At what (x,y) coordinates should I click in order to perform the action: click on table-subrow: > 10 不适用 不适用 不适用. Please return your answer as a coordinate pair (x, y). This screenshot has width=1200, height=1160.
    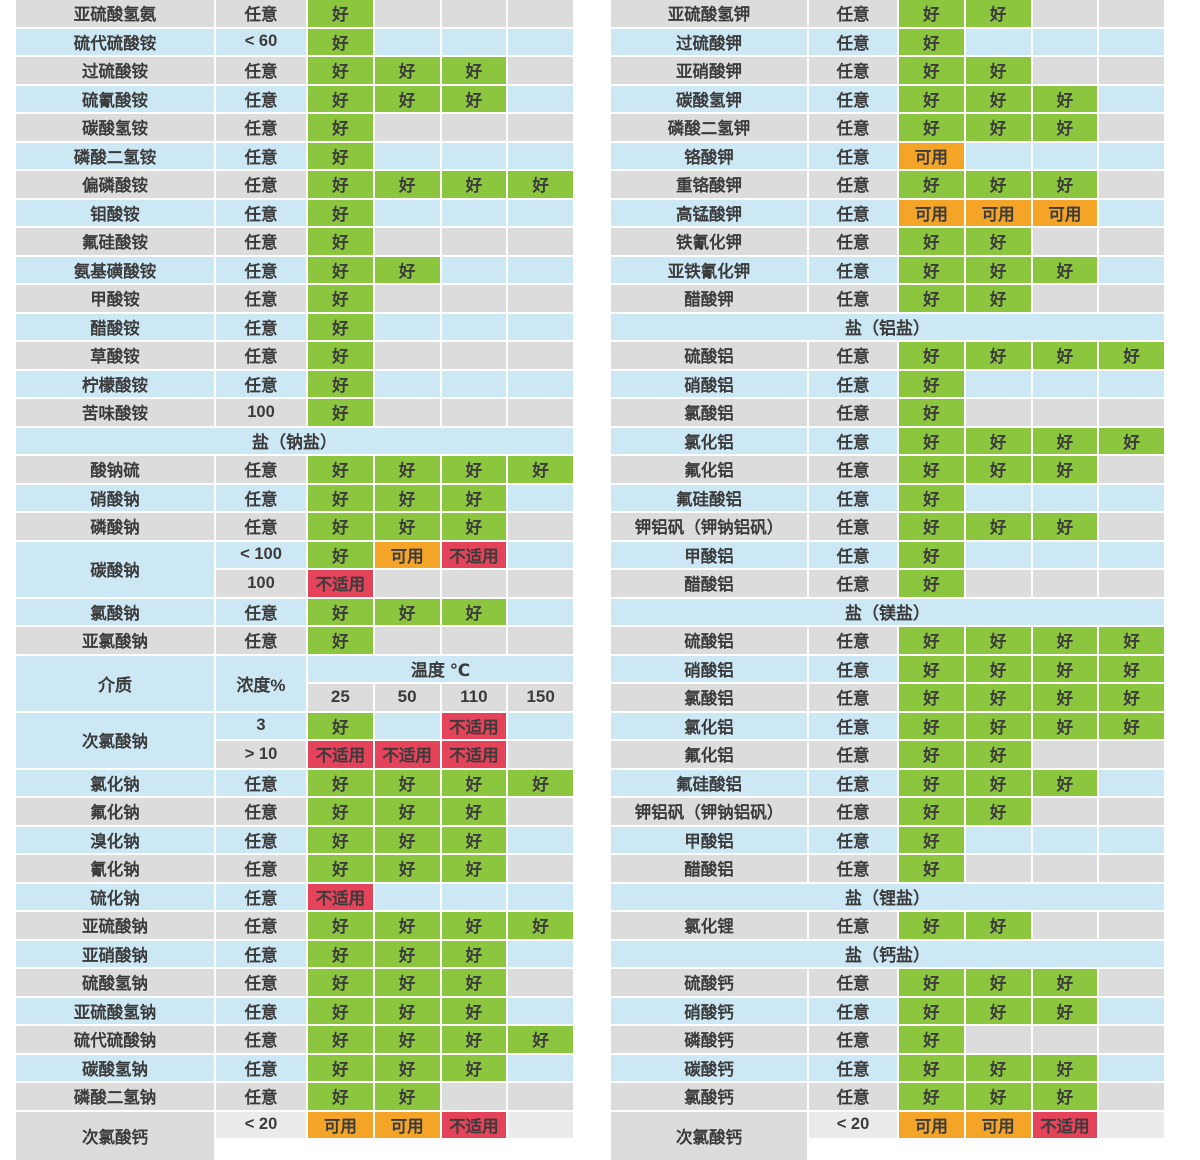
    Looking at the image, I should click on (394, 754).